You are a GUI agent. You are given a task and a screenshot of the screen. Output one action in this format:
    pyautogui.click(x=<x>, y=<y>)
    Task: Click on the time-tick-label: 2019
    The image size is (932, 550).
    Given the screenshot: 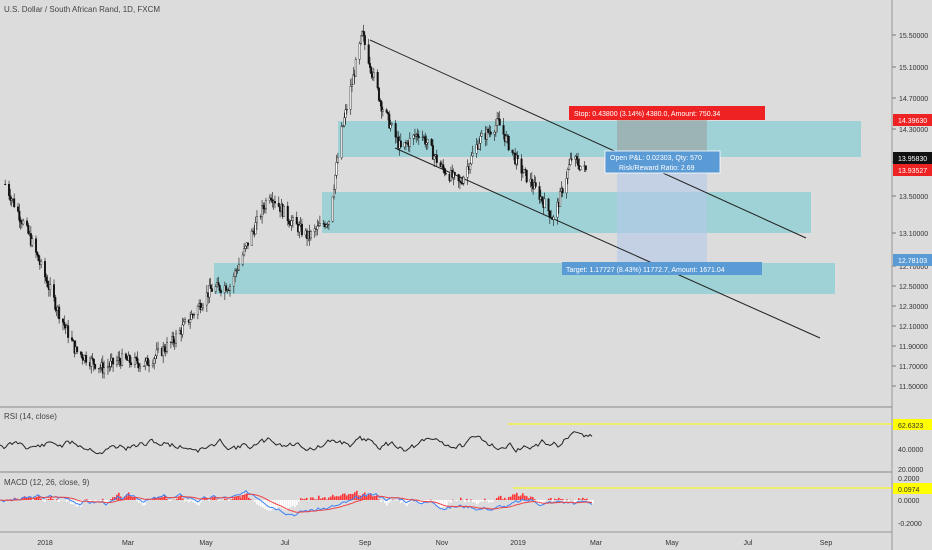 What is the action you would take?
    pyautogui.click(x=518, y=543)
    